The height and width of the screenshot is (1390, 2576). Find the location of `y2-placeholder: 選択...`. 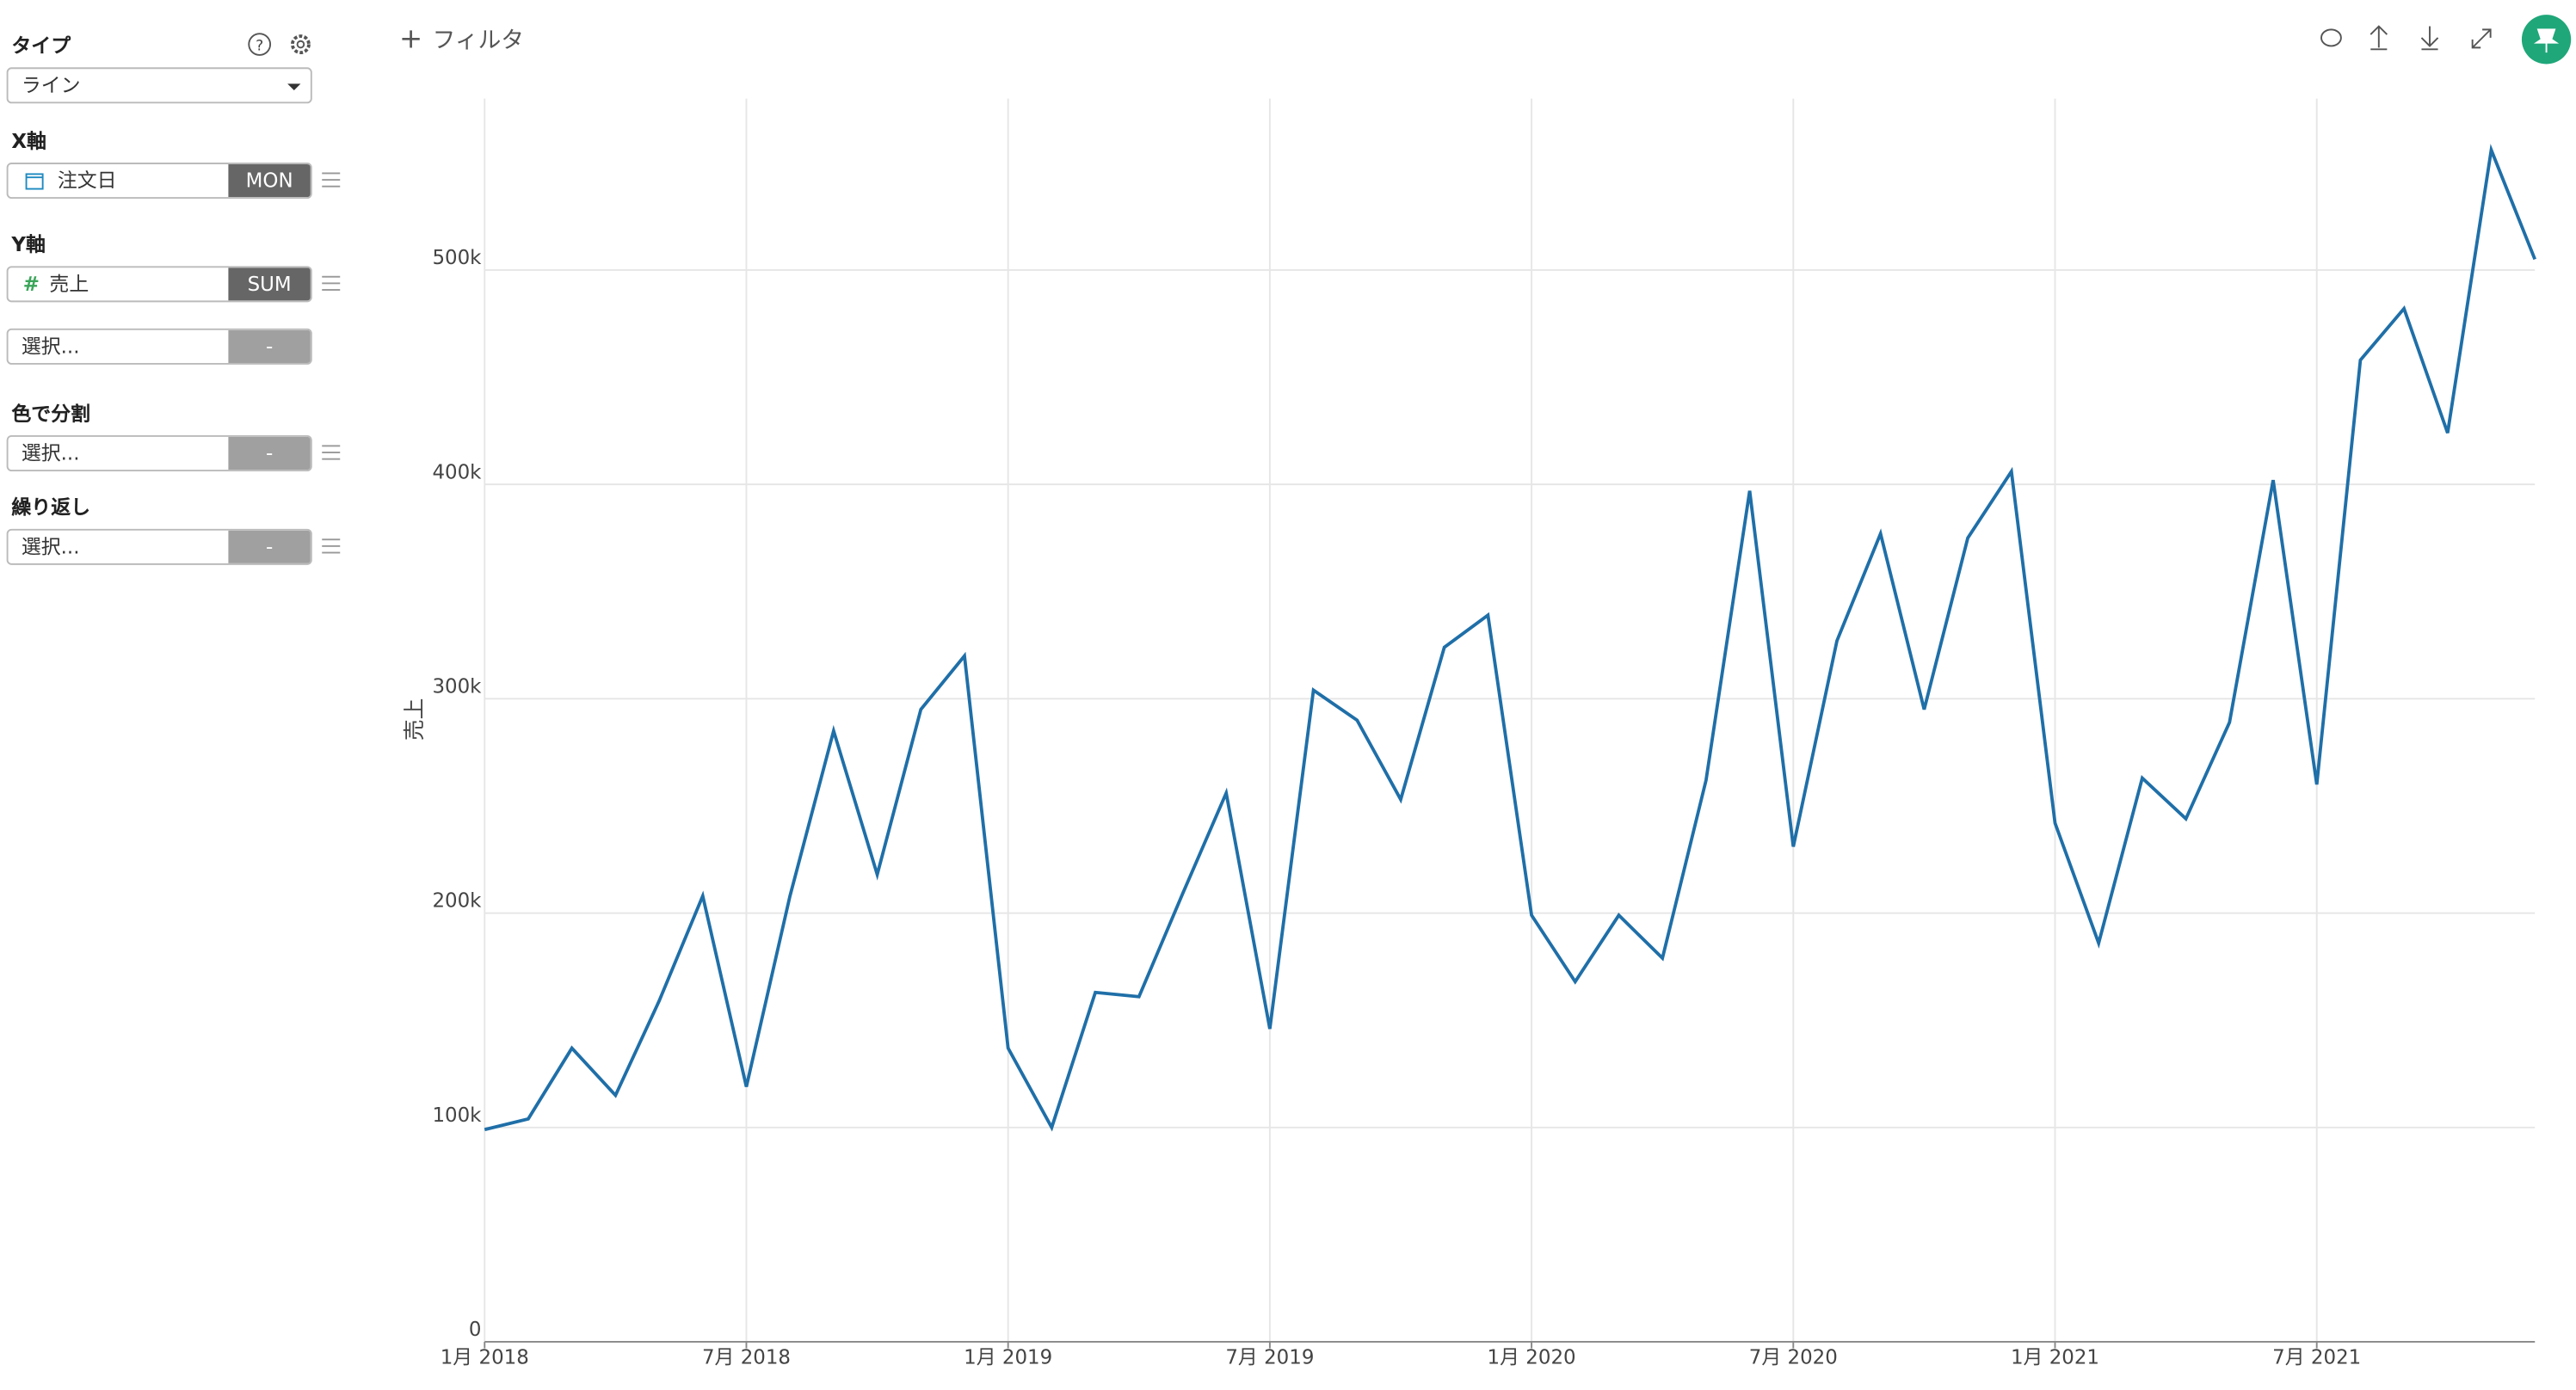

y2-placeholder: 選択... is located at coordinates (51, 347).